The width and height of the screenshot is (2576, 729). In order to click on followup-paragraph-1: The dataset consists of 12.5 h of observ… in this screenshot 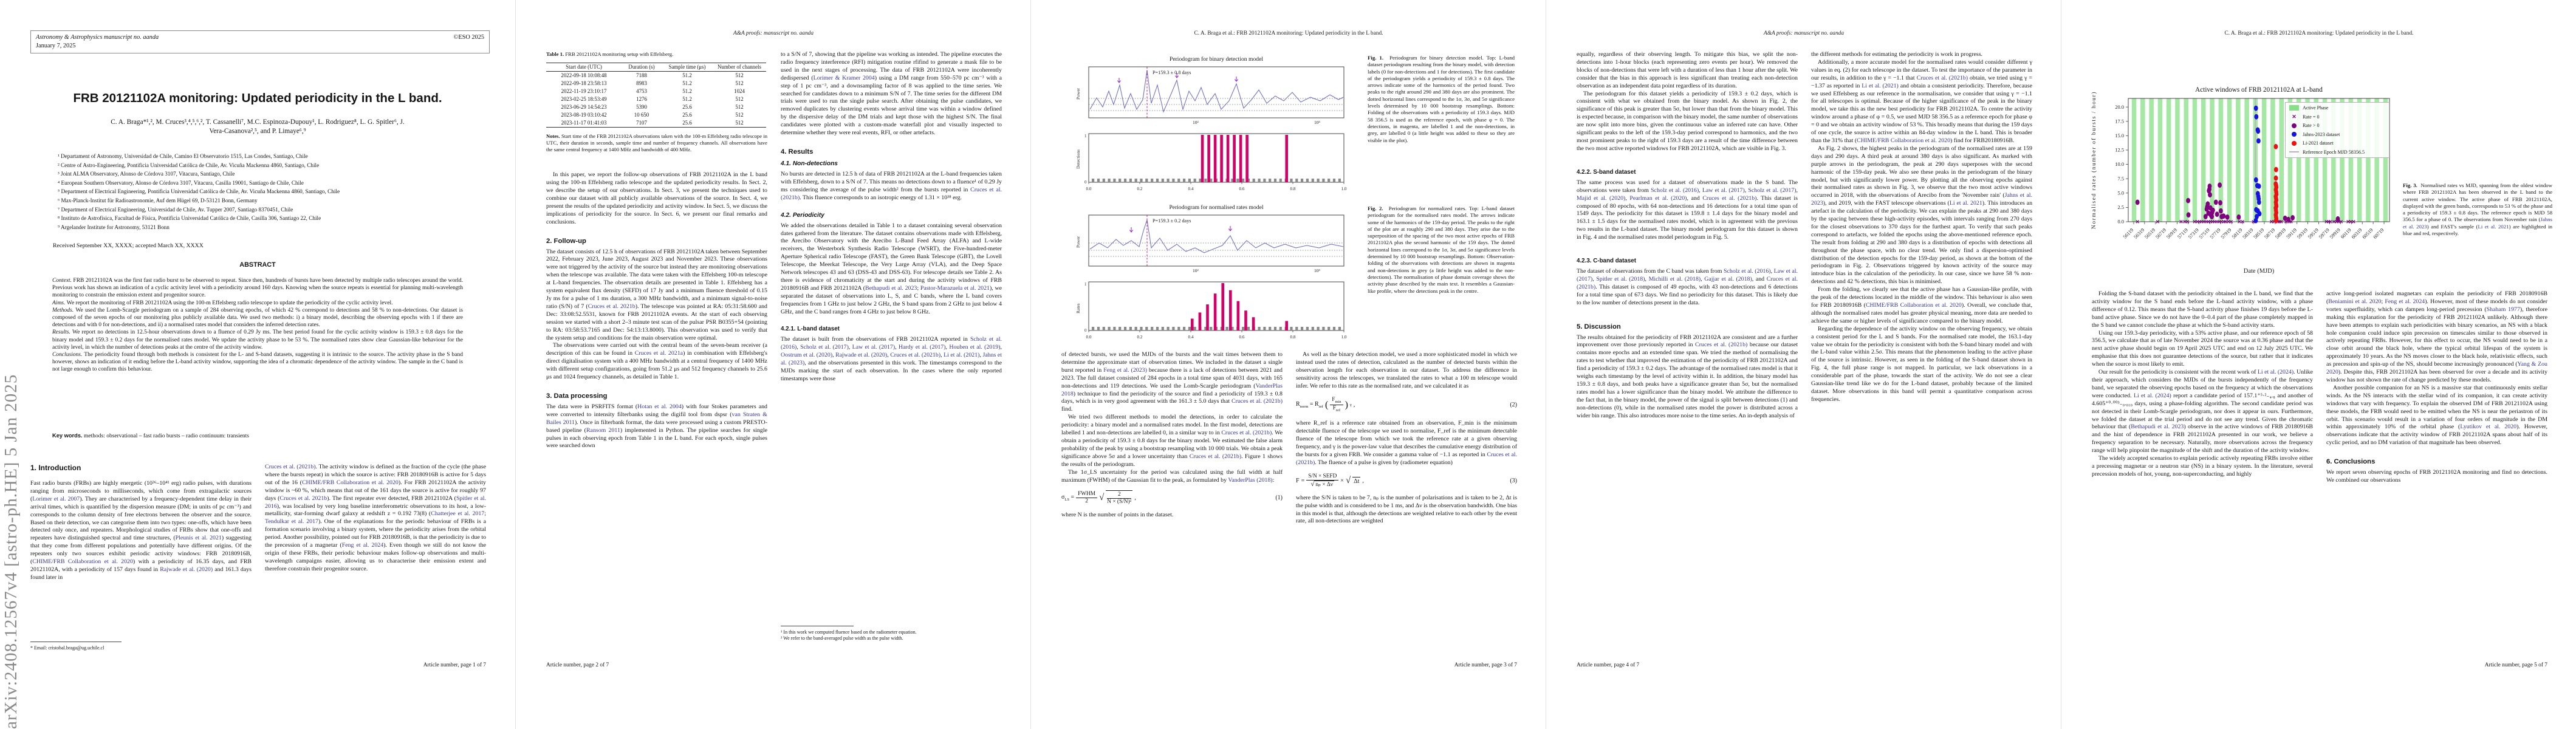, I will do `click(656, 294)`.